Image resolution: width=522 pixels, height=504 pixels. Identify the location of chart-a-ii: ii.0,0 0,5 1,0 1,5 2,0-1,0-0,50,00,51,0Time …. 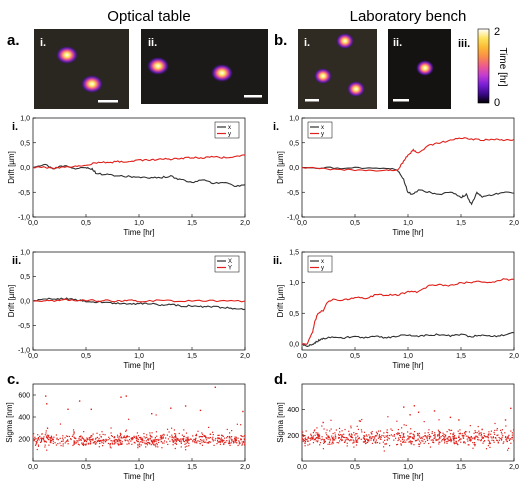
(128, 310).